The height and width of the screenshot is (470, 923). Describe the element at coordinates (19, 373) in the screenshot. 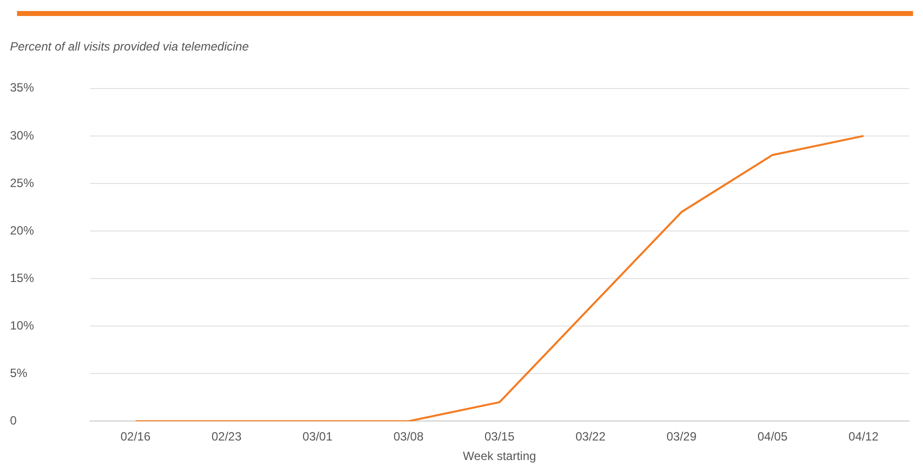

I see `y-tick-label: 5%` at that location.